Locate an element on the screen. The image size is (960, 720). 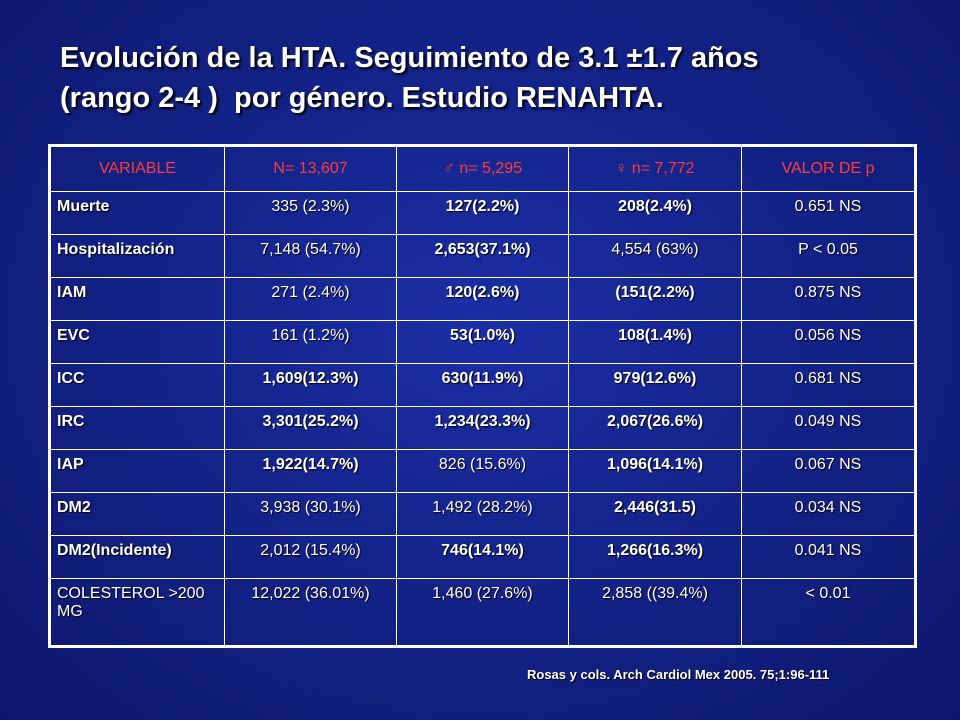
cell-p-value: 0.681 NS is located at coordinates (828, 385).